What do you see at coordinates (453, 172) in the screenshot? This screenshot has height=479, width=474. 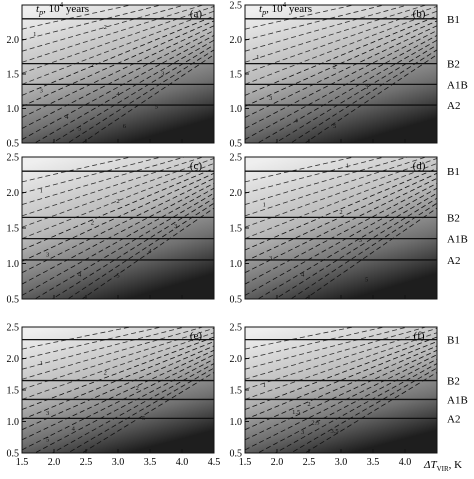 I see `scenario-label: B1` at bounding box center [453, 172].